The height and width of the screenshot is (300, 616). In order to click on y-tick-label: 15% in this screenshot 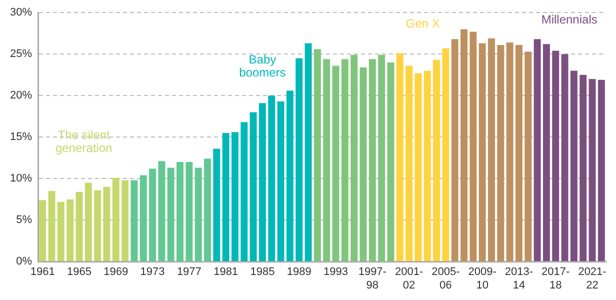, I will do `click(21, 137)`.